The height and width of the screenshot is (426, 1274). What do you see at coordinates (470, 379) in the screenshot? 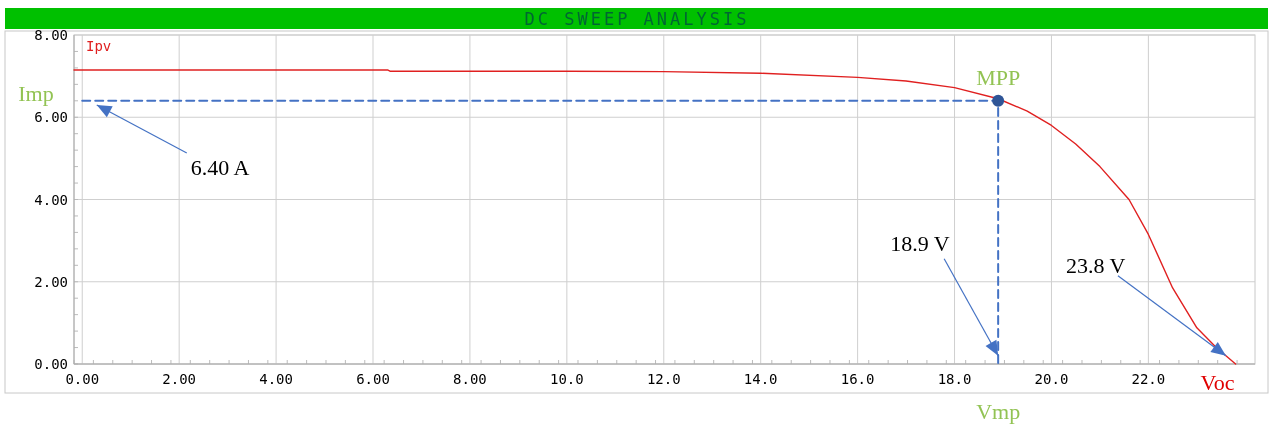
I see `x-tick-label: 8.00` at bounding box center [470, 379].